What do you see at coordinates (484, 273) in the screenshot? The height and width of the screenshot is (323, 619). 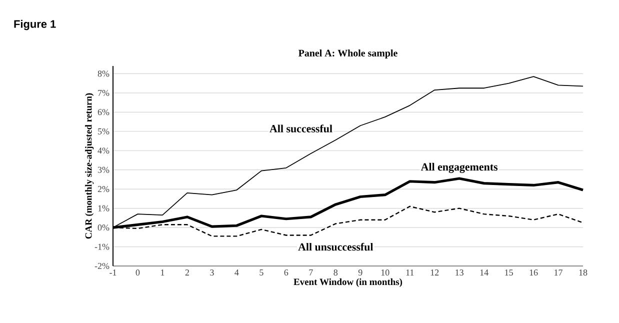 I see `x-tick-label: 14` at bounding box center [484, 273].